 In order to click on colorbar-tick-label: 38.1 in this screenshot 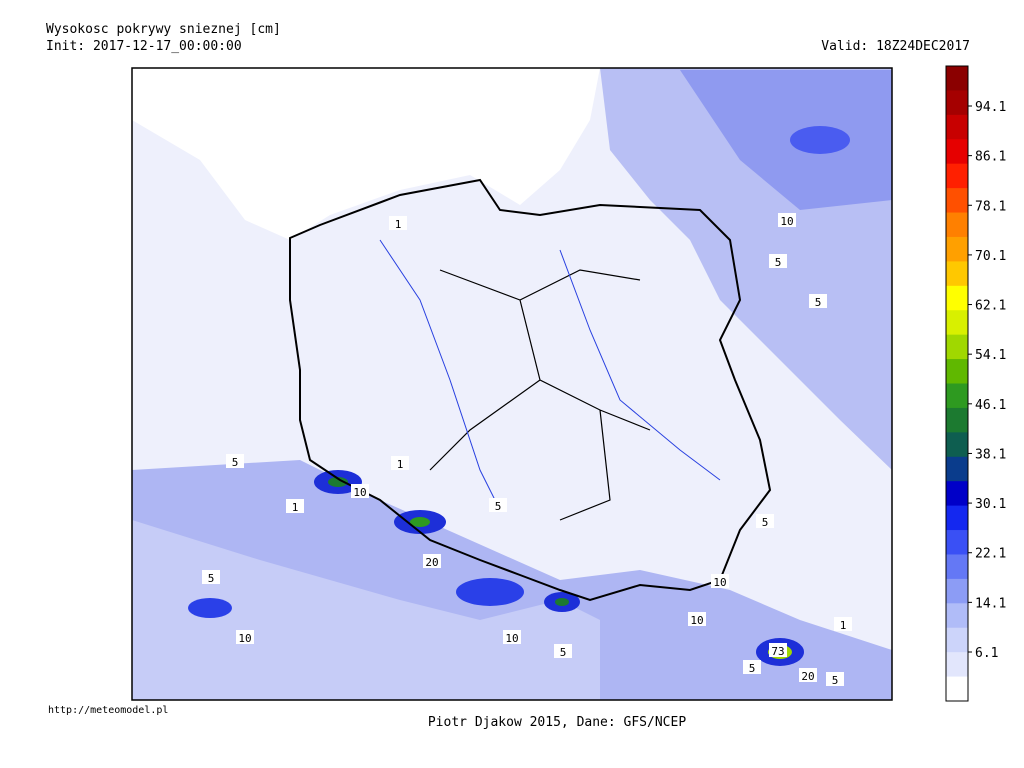, I will do `click(990, 454)`.